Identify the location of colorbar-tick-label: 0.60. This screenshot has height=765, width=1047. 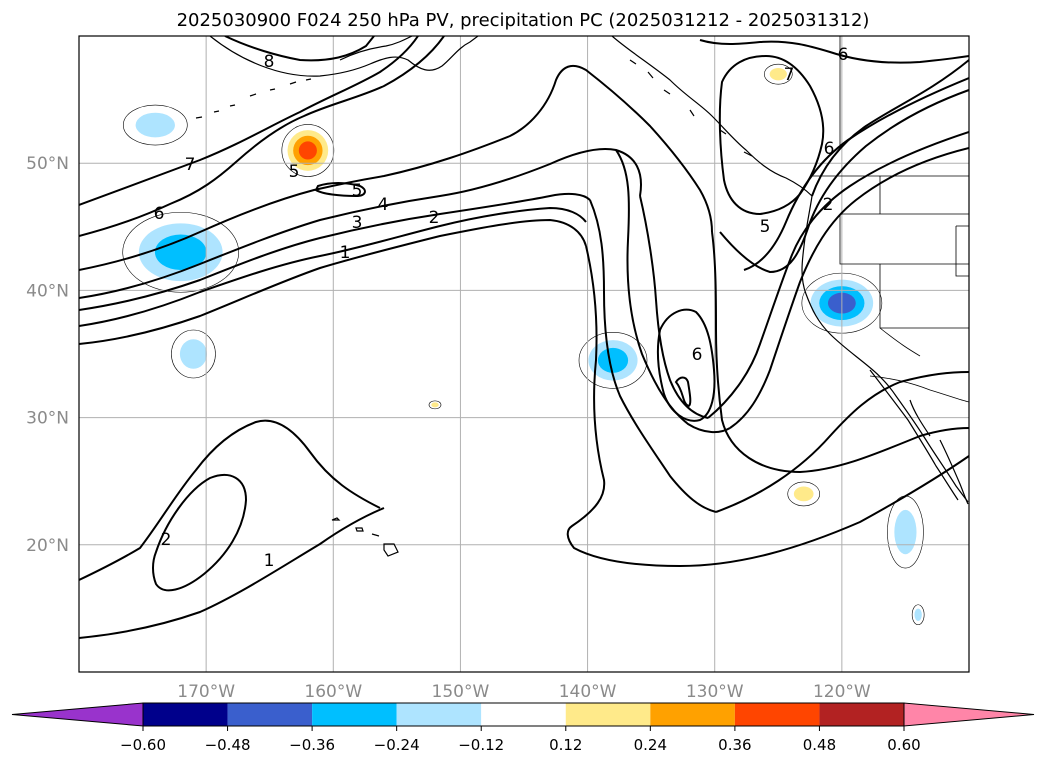
(903, 745).